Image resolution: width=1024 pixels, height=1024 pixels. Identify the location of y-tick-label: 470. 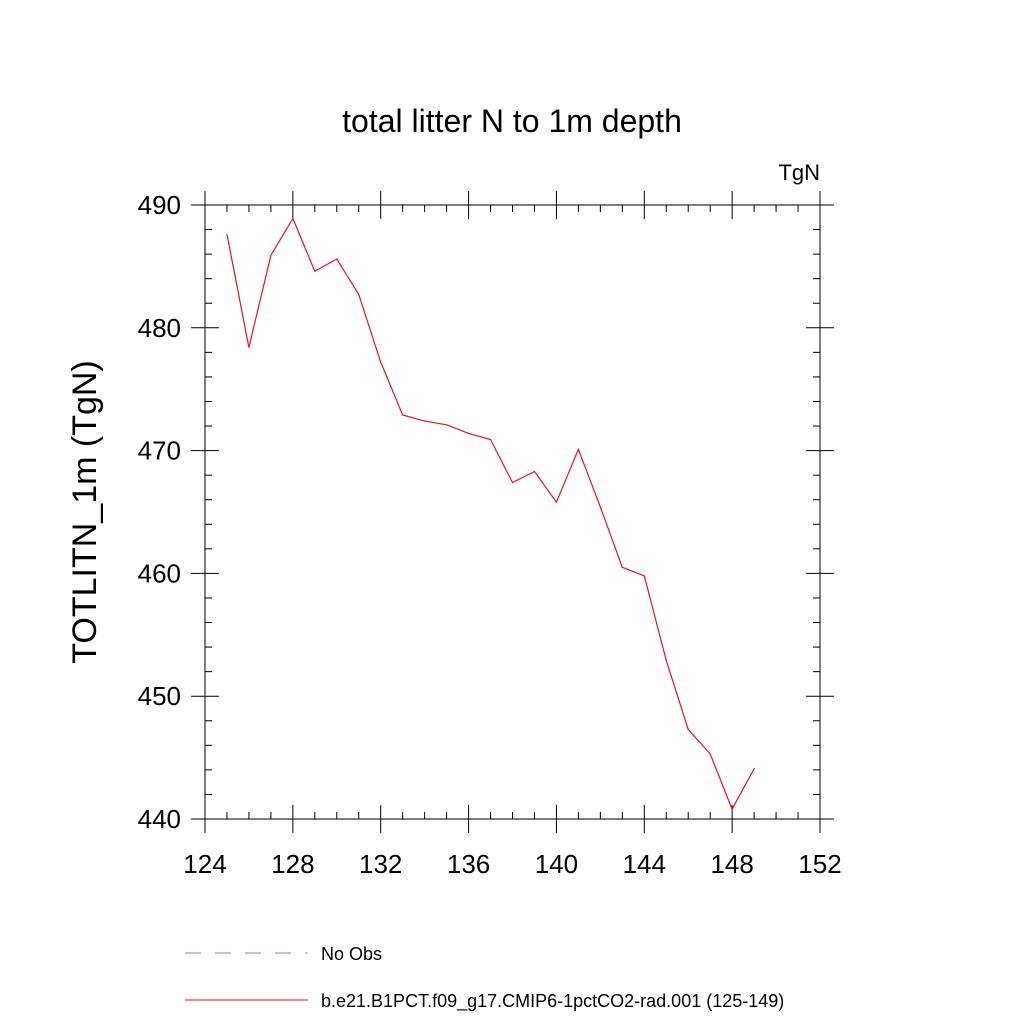
(159, 451).